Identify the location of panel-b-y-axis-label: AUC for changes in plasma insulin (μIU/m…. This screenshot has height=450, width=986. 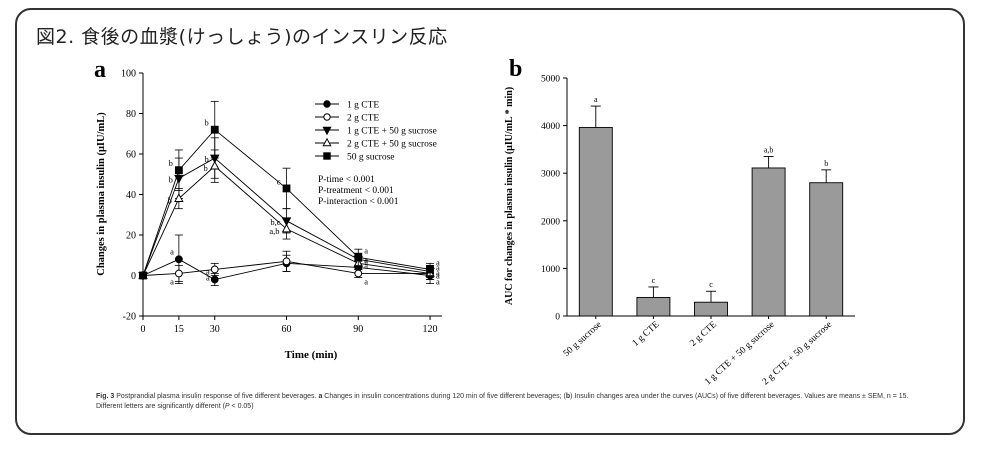
(509, 196).